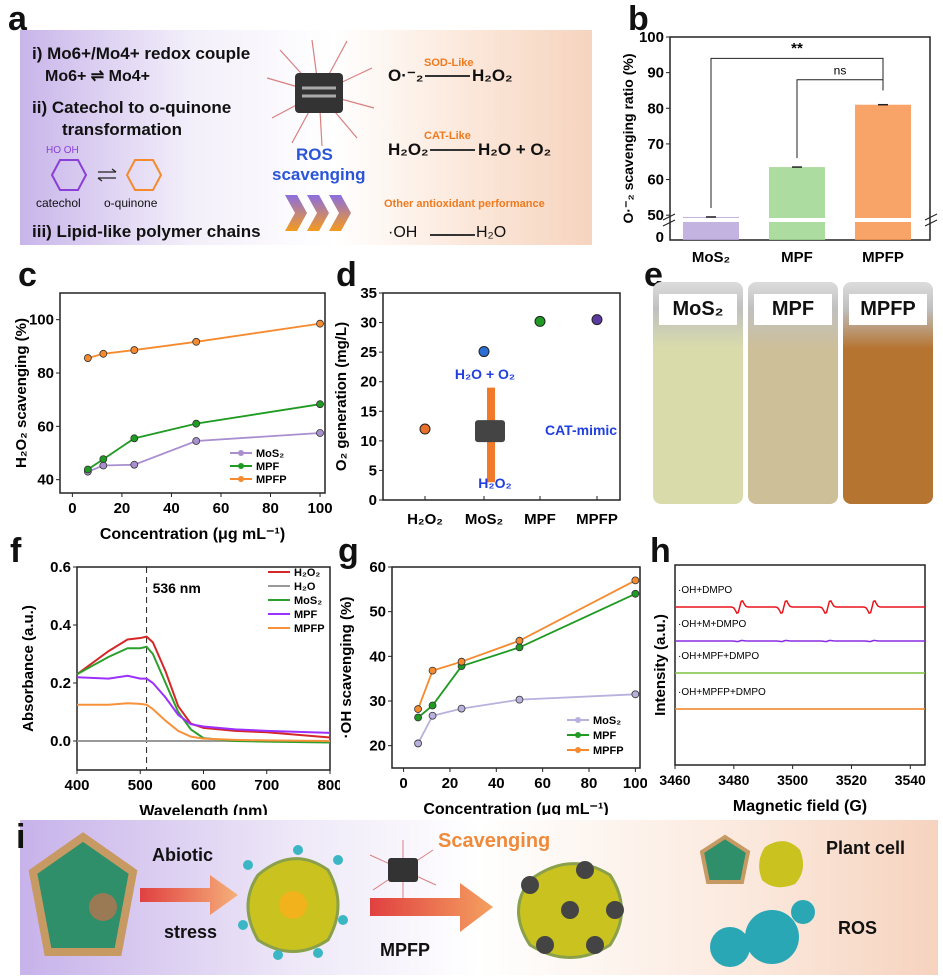 This screenshot has width=943, height=979. What do you see at coordinates (800, 665) in the screenshot?
I see `plot-frame` at bounding box center [800, 665].